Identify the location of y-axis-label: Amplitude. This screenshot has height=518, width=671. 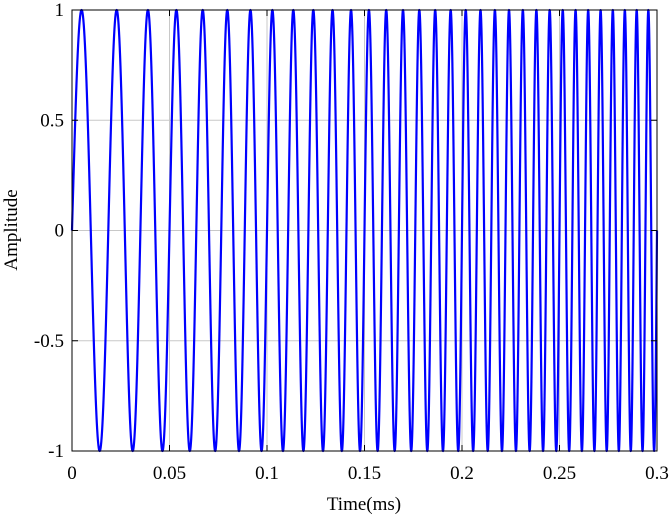
(11, 229).